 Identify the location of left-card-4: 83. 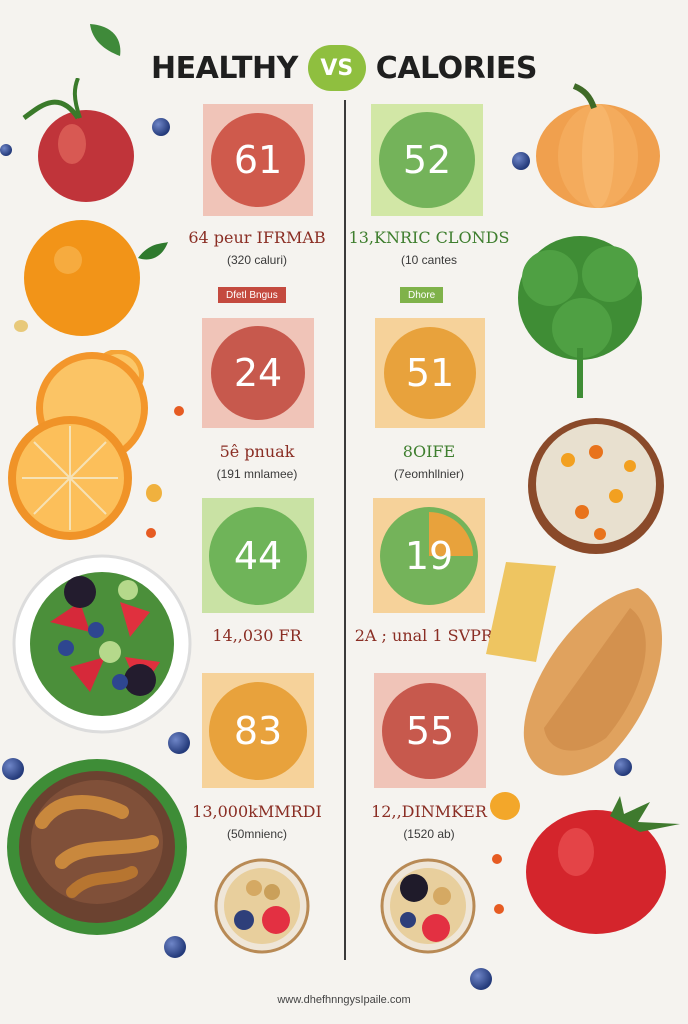
(258, 730).